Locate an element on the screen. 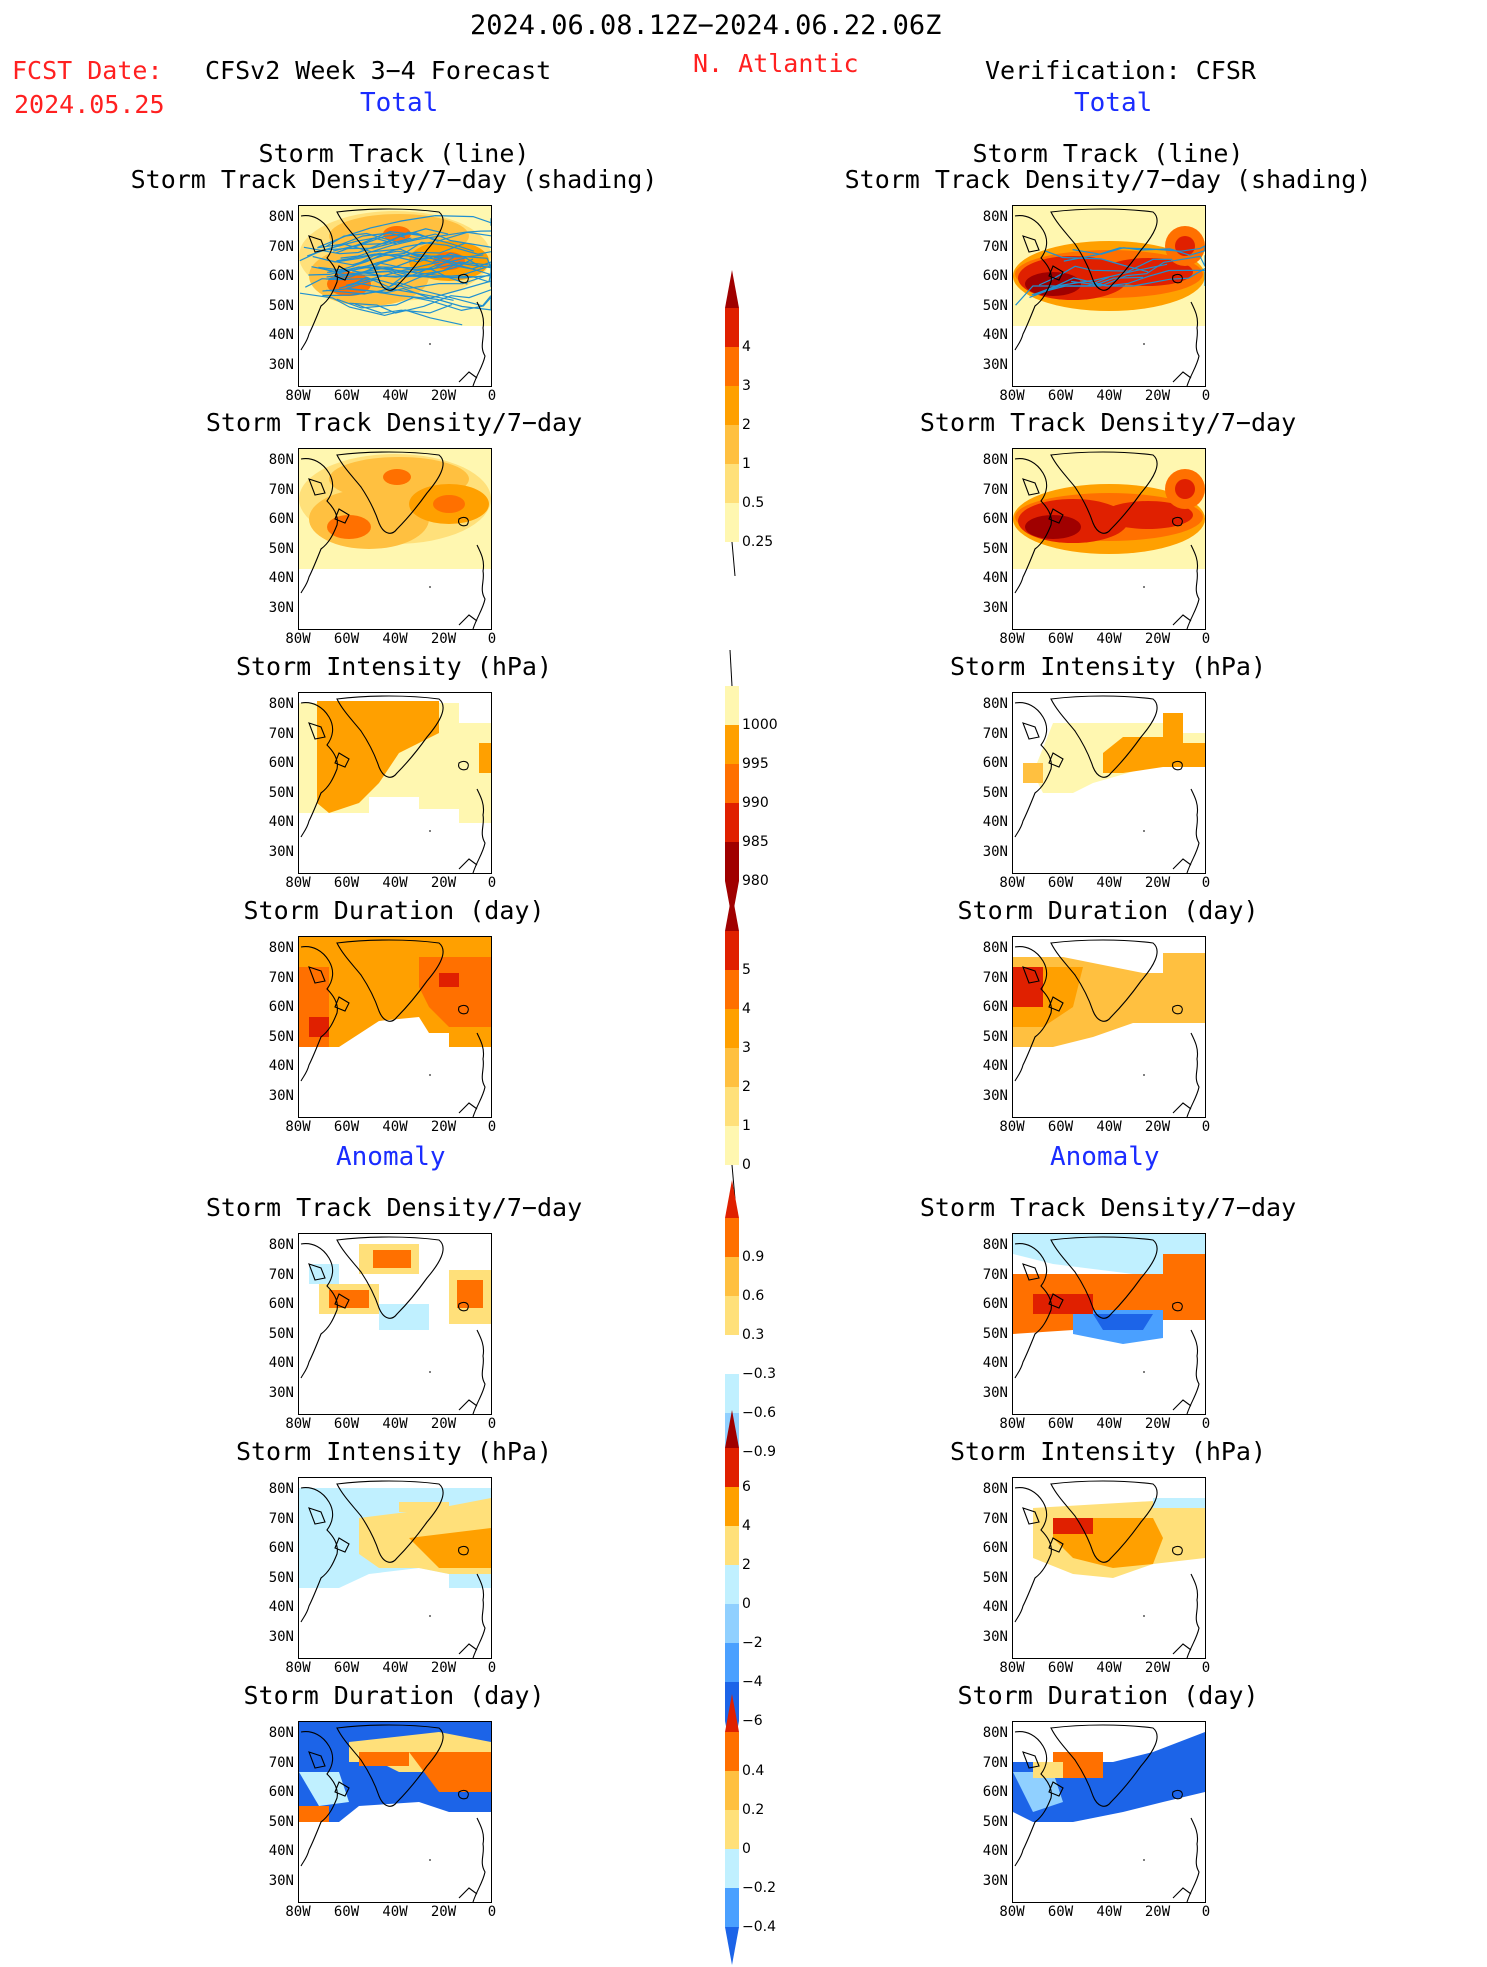  lon-label-forecast-r5: 40W is located at coordinates (395, 1668).